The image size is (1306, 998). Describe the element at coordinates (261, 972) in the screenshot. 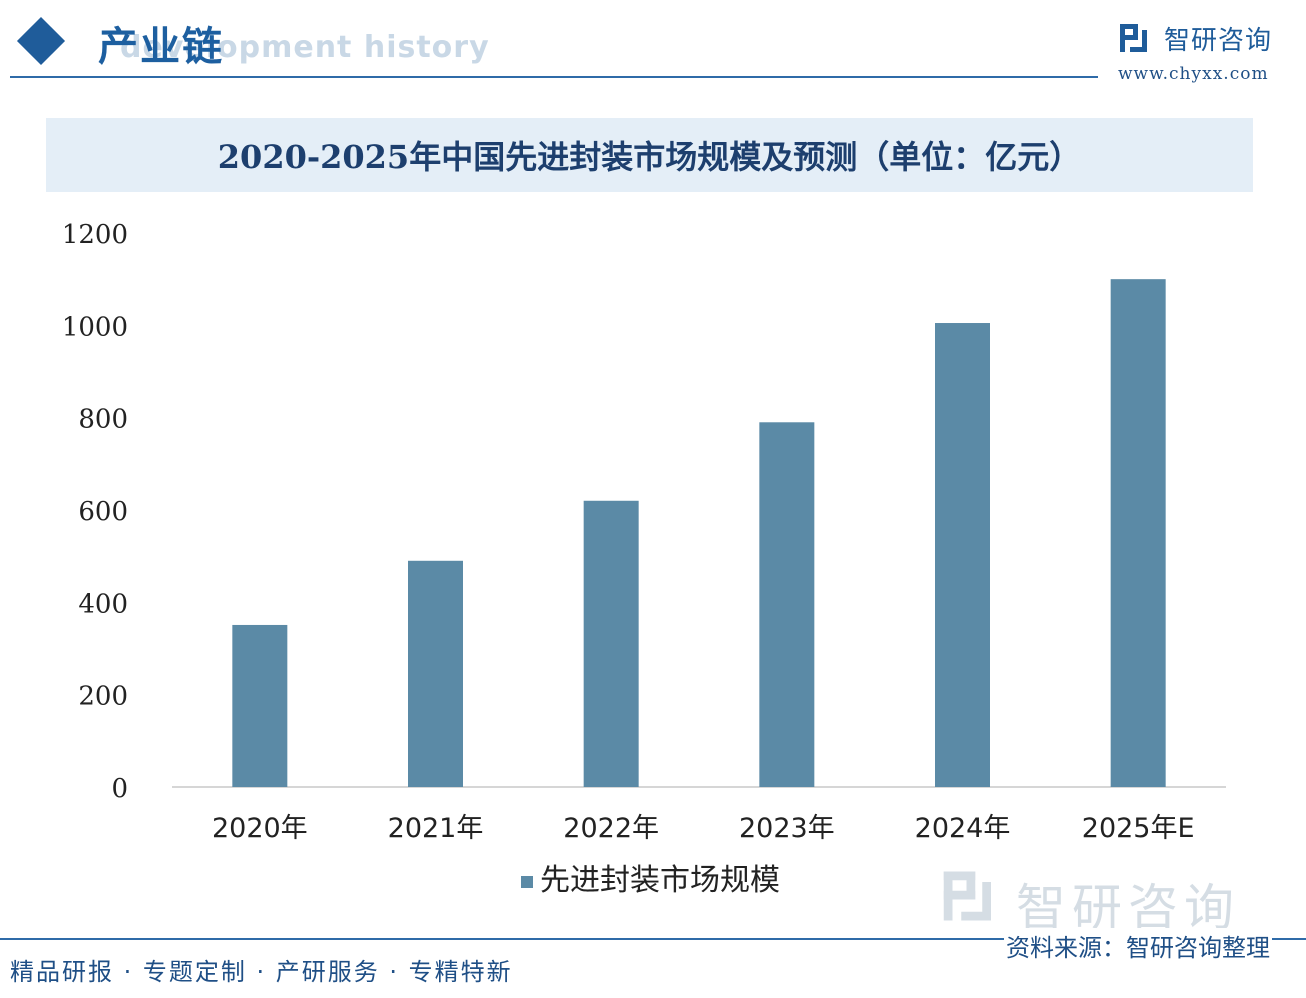

I see `footer-tagline: 精品研报 · 专题定制 · 产研服务 · 专精特新` at that location.